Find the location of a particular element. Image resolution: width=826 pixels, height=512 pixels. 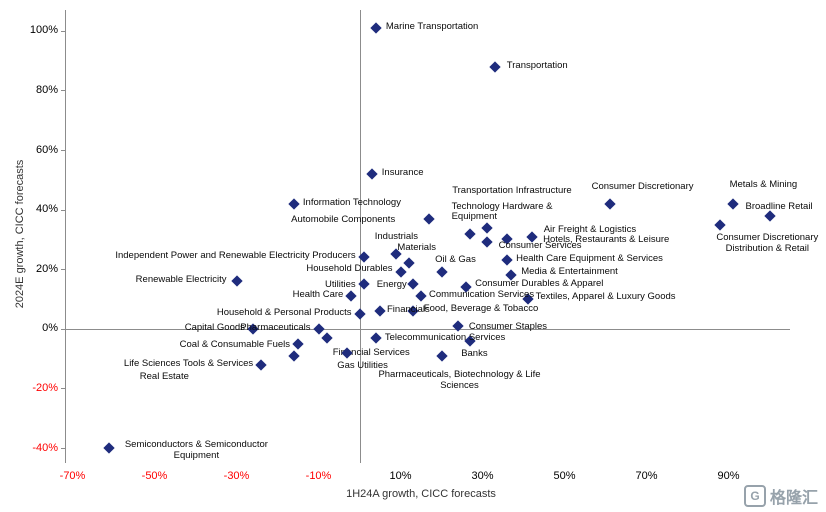

data-point-label: Banks is located at coordinates (474, 353).